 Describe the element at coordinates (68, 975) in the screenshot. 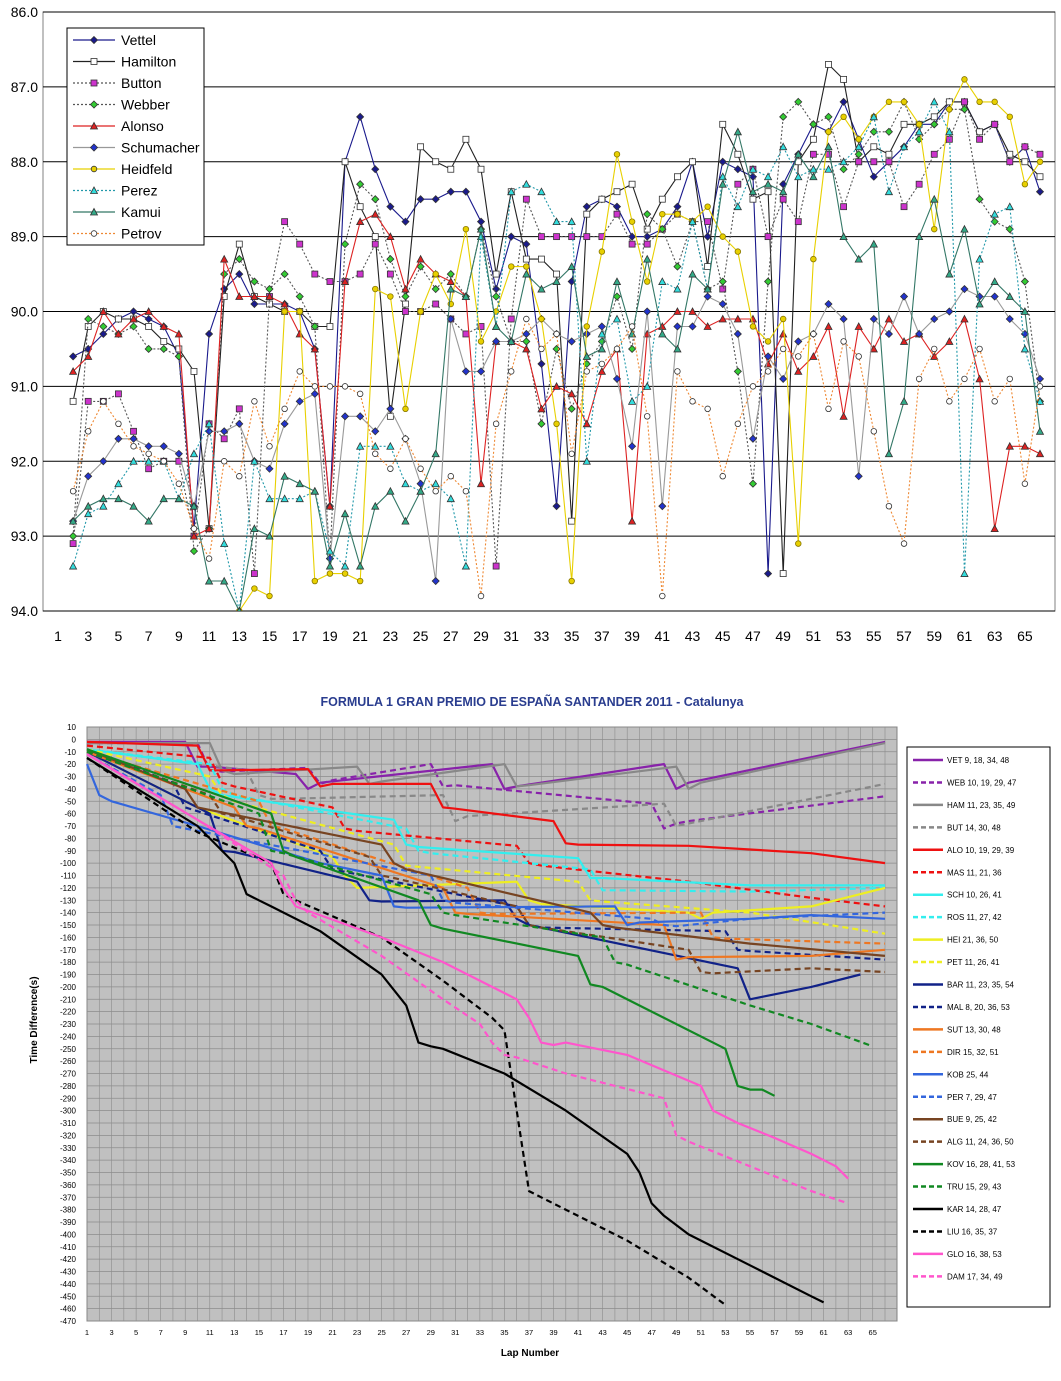

I see `y-tick-label: -190` at that location.